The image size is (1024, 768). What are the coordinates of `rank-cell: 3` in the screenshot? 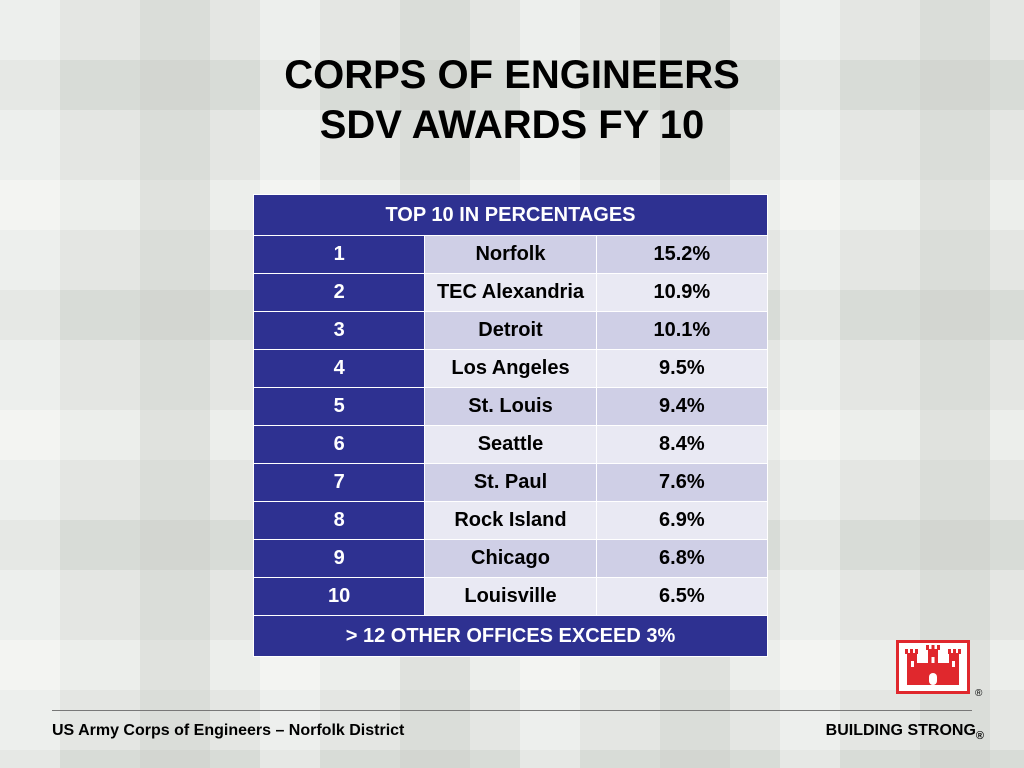 It's located at (339, 330).